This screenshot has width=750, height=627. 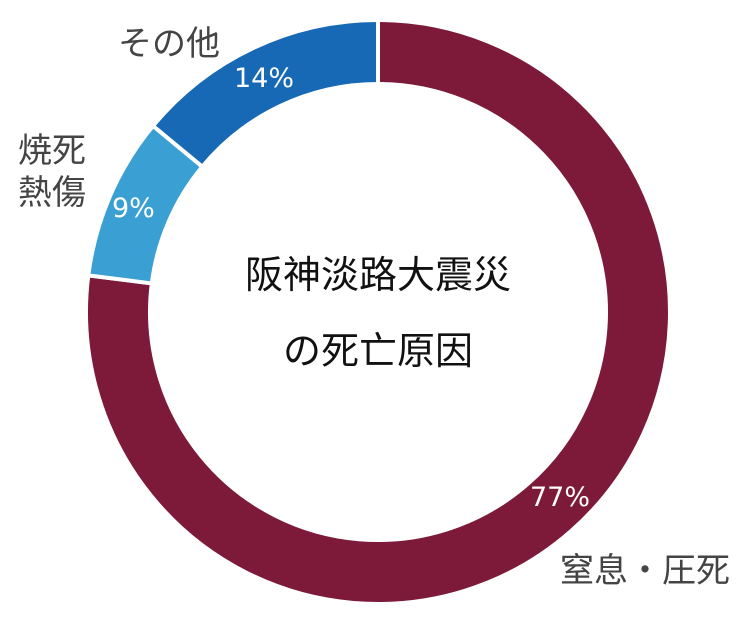 I want to click on chart-title-line-1: 阪神淡路大震災, so click(x=378, y=275).